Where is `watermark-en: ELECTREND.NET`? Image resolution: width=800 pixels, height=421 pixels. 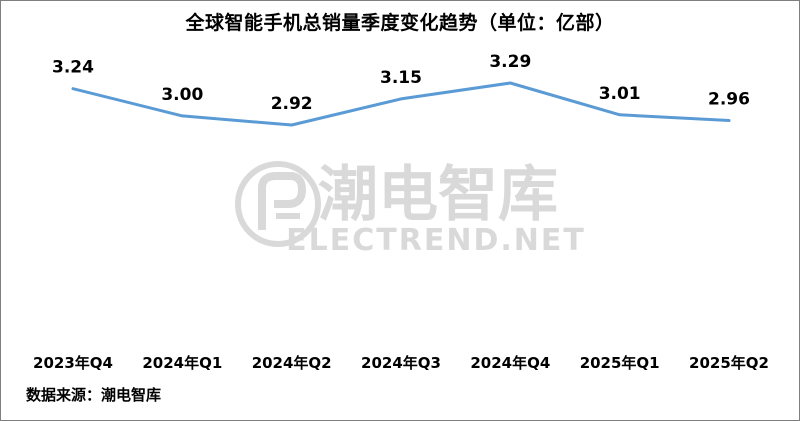
watermark-en: ELECTREND.NET is located at coordinates (436, 240).